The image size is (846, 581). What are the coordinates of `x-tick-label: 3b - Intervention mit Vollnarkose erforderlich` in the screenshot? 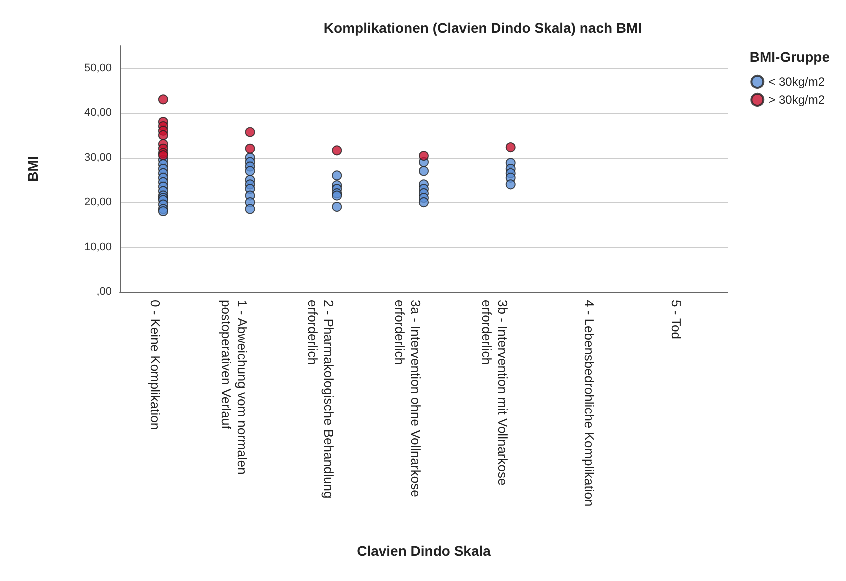 It's located at (494, 395).